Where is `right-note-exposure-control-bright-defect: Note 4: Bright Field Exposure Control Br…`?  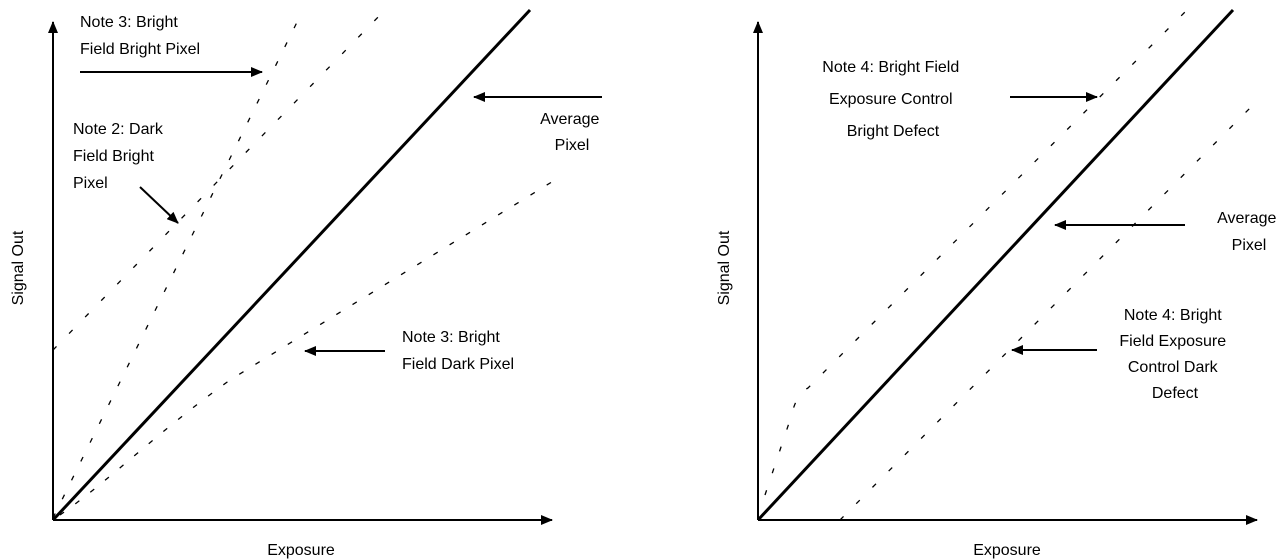
right-note-exposure-control-bright-defect: Note 4: Bright Field Exposure Control Br… is located at coordinates (892, 99).